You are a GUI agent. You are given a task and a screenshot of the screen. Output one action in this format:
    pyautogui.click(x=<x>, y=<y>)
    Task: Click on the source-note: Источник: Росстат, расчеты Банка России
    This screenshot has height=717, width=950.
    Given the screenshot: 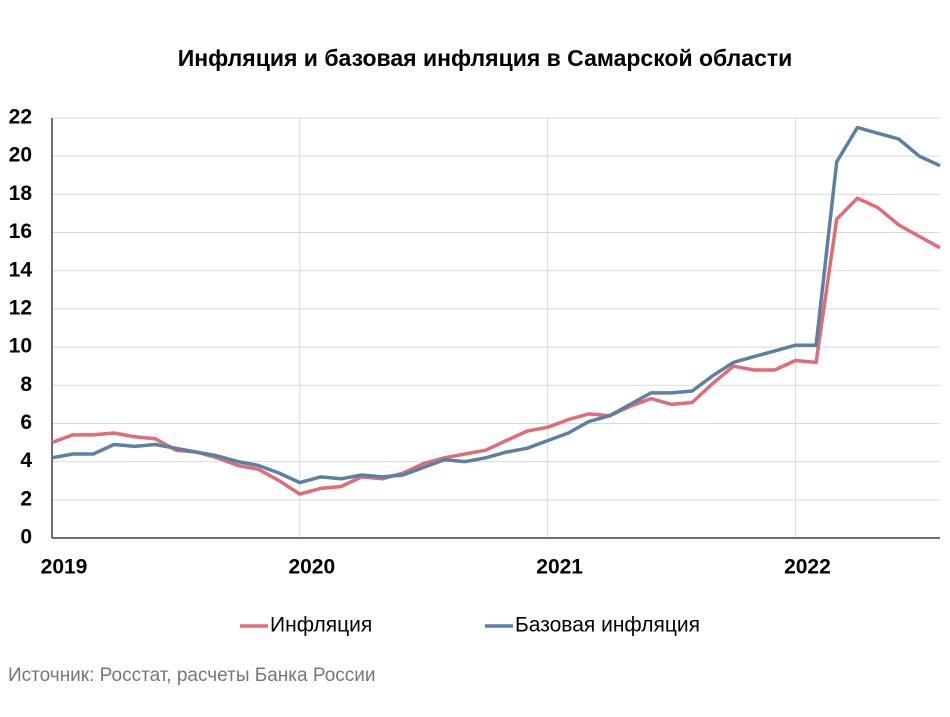 What is the action you would take?
    pyautogui.click(x=192, y=675)
    